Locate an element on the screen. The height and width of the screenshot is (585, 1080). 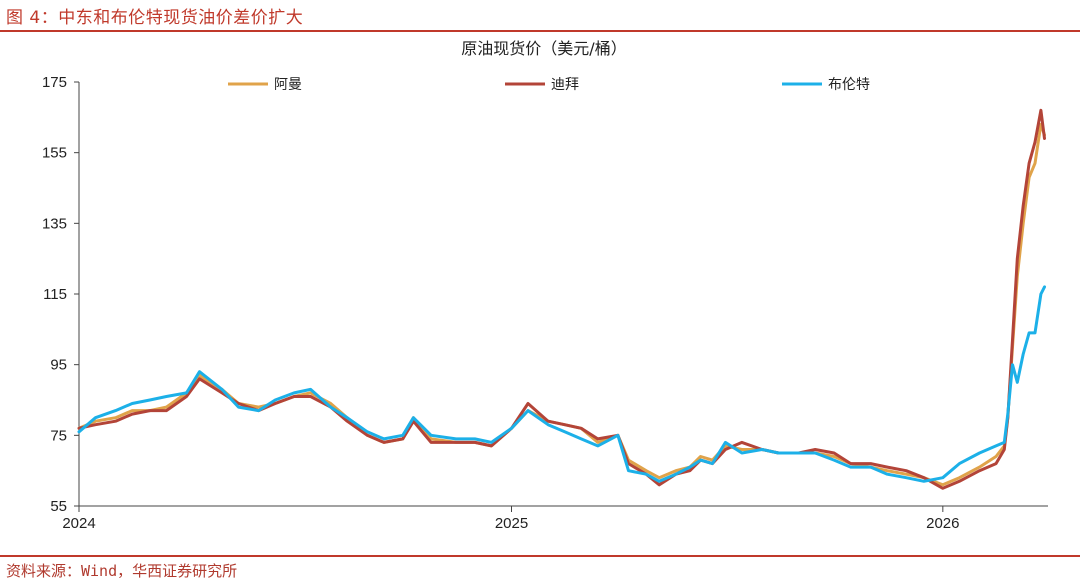
figure-title: 图 4：中东和布伦特现货油价差价扩大 is located at coordinates (155, 18).